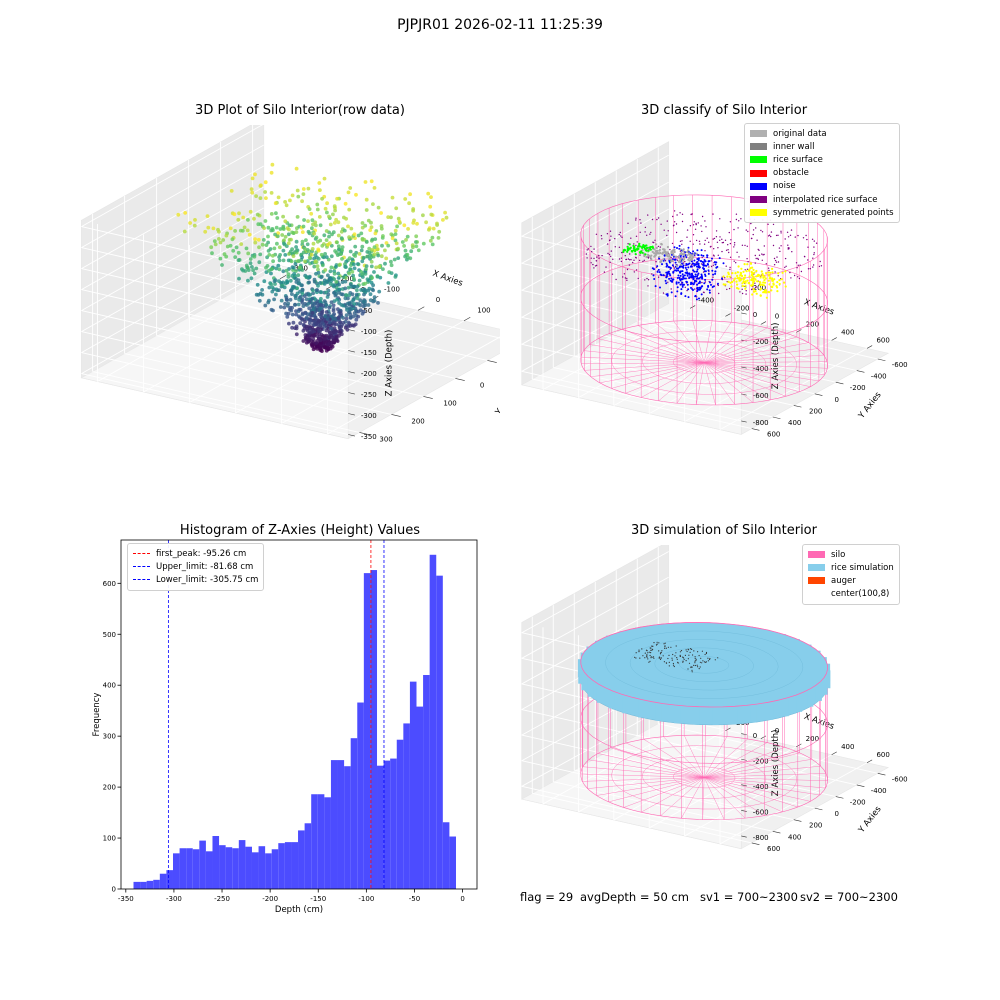 The width and height of the screenshot is (1000, 1000). Describe the element at coordinates (329, 287) in the screenshot. I see `plot1-xtick-mark` at that location.